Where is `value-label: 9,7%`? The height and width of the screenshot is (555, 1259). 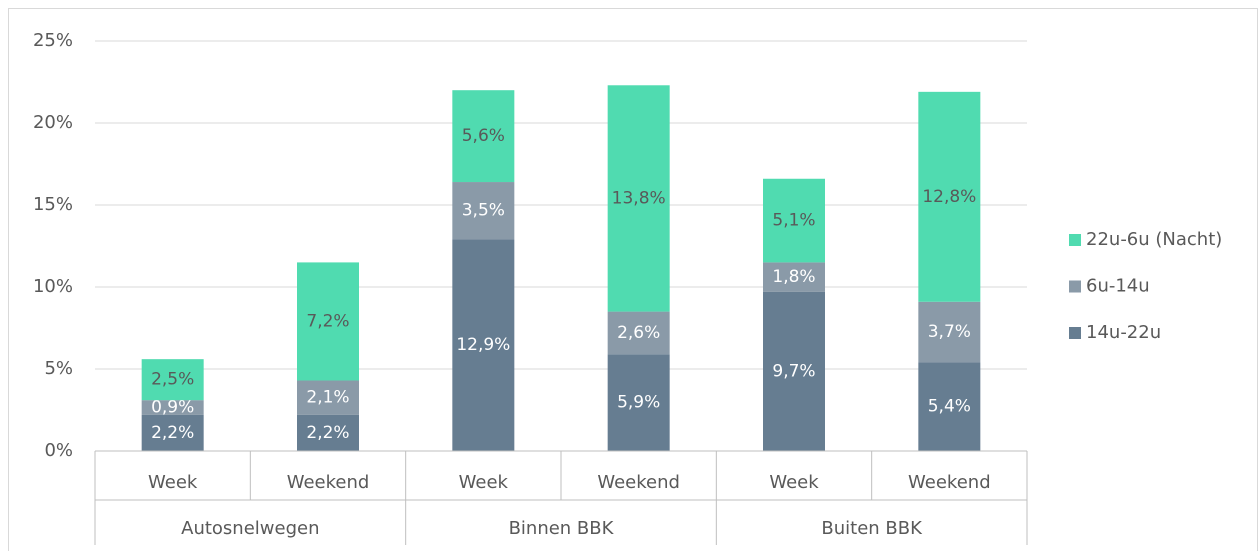
value-label: 9,7% is located at coordinates (793, 371).